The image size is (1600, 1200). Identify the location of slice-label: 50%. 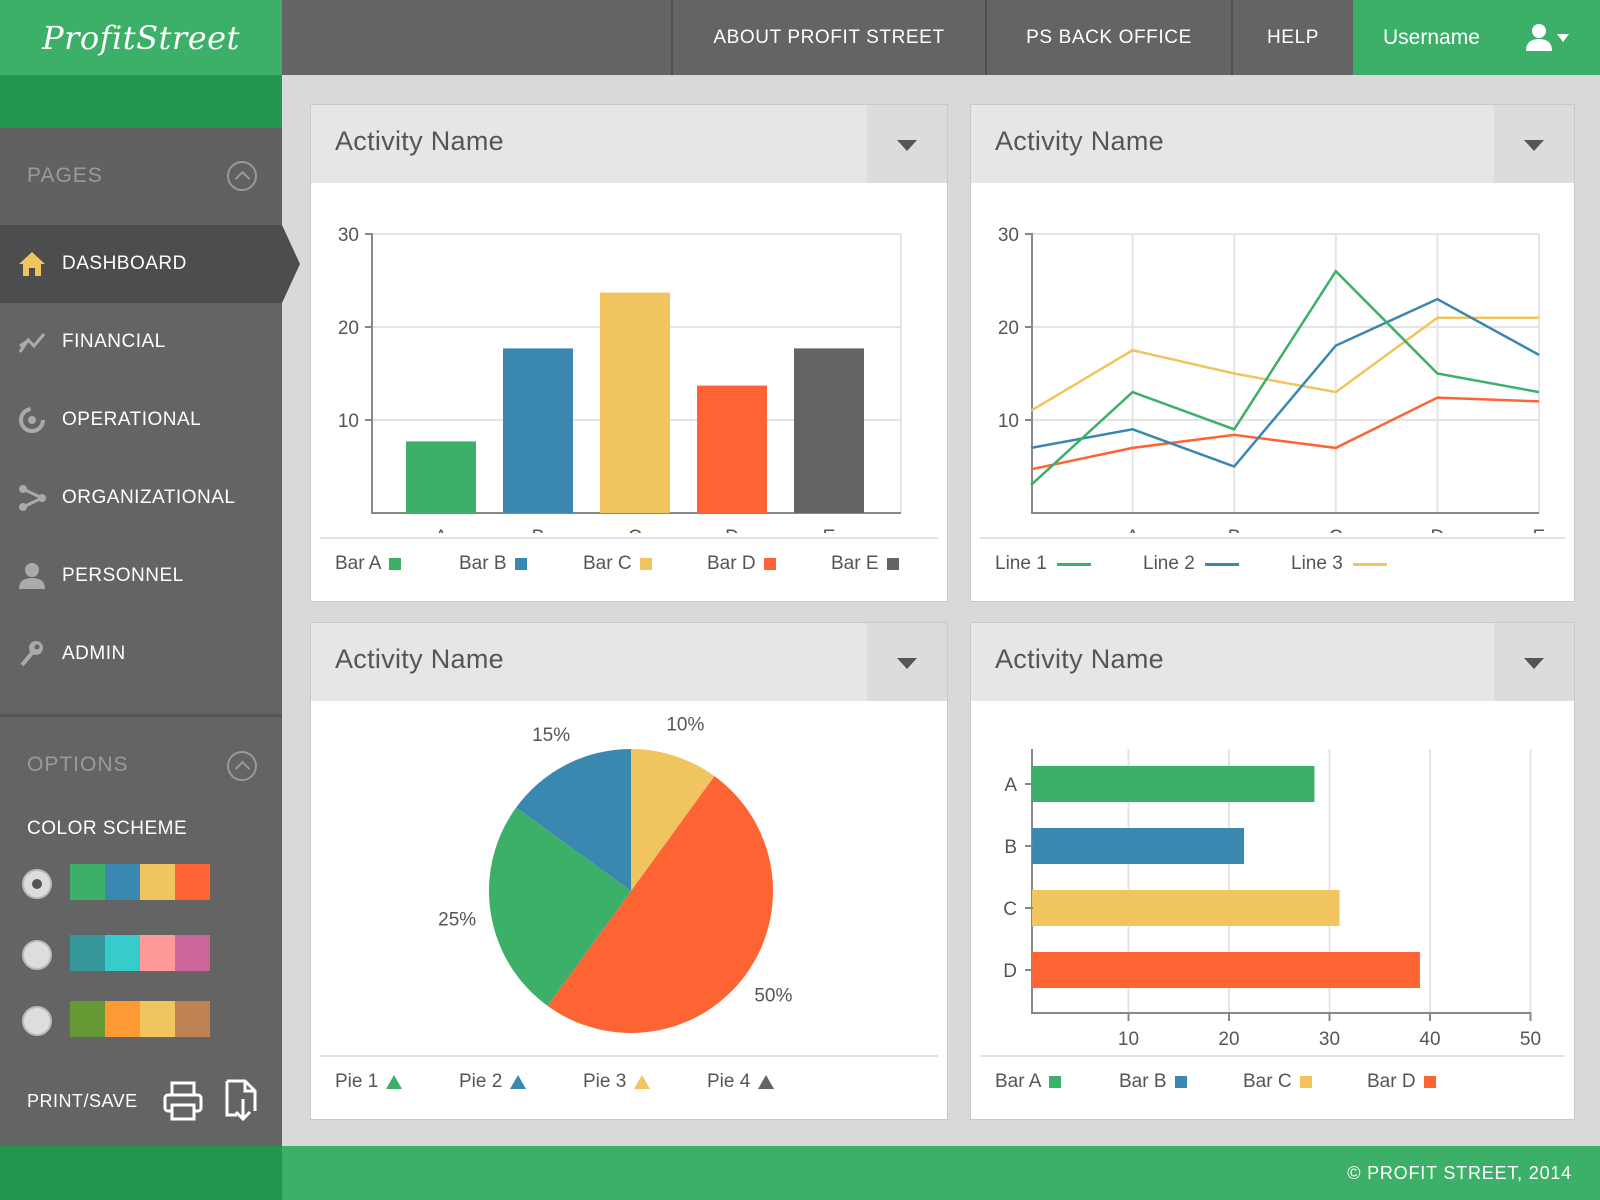
(773, 995).